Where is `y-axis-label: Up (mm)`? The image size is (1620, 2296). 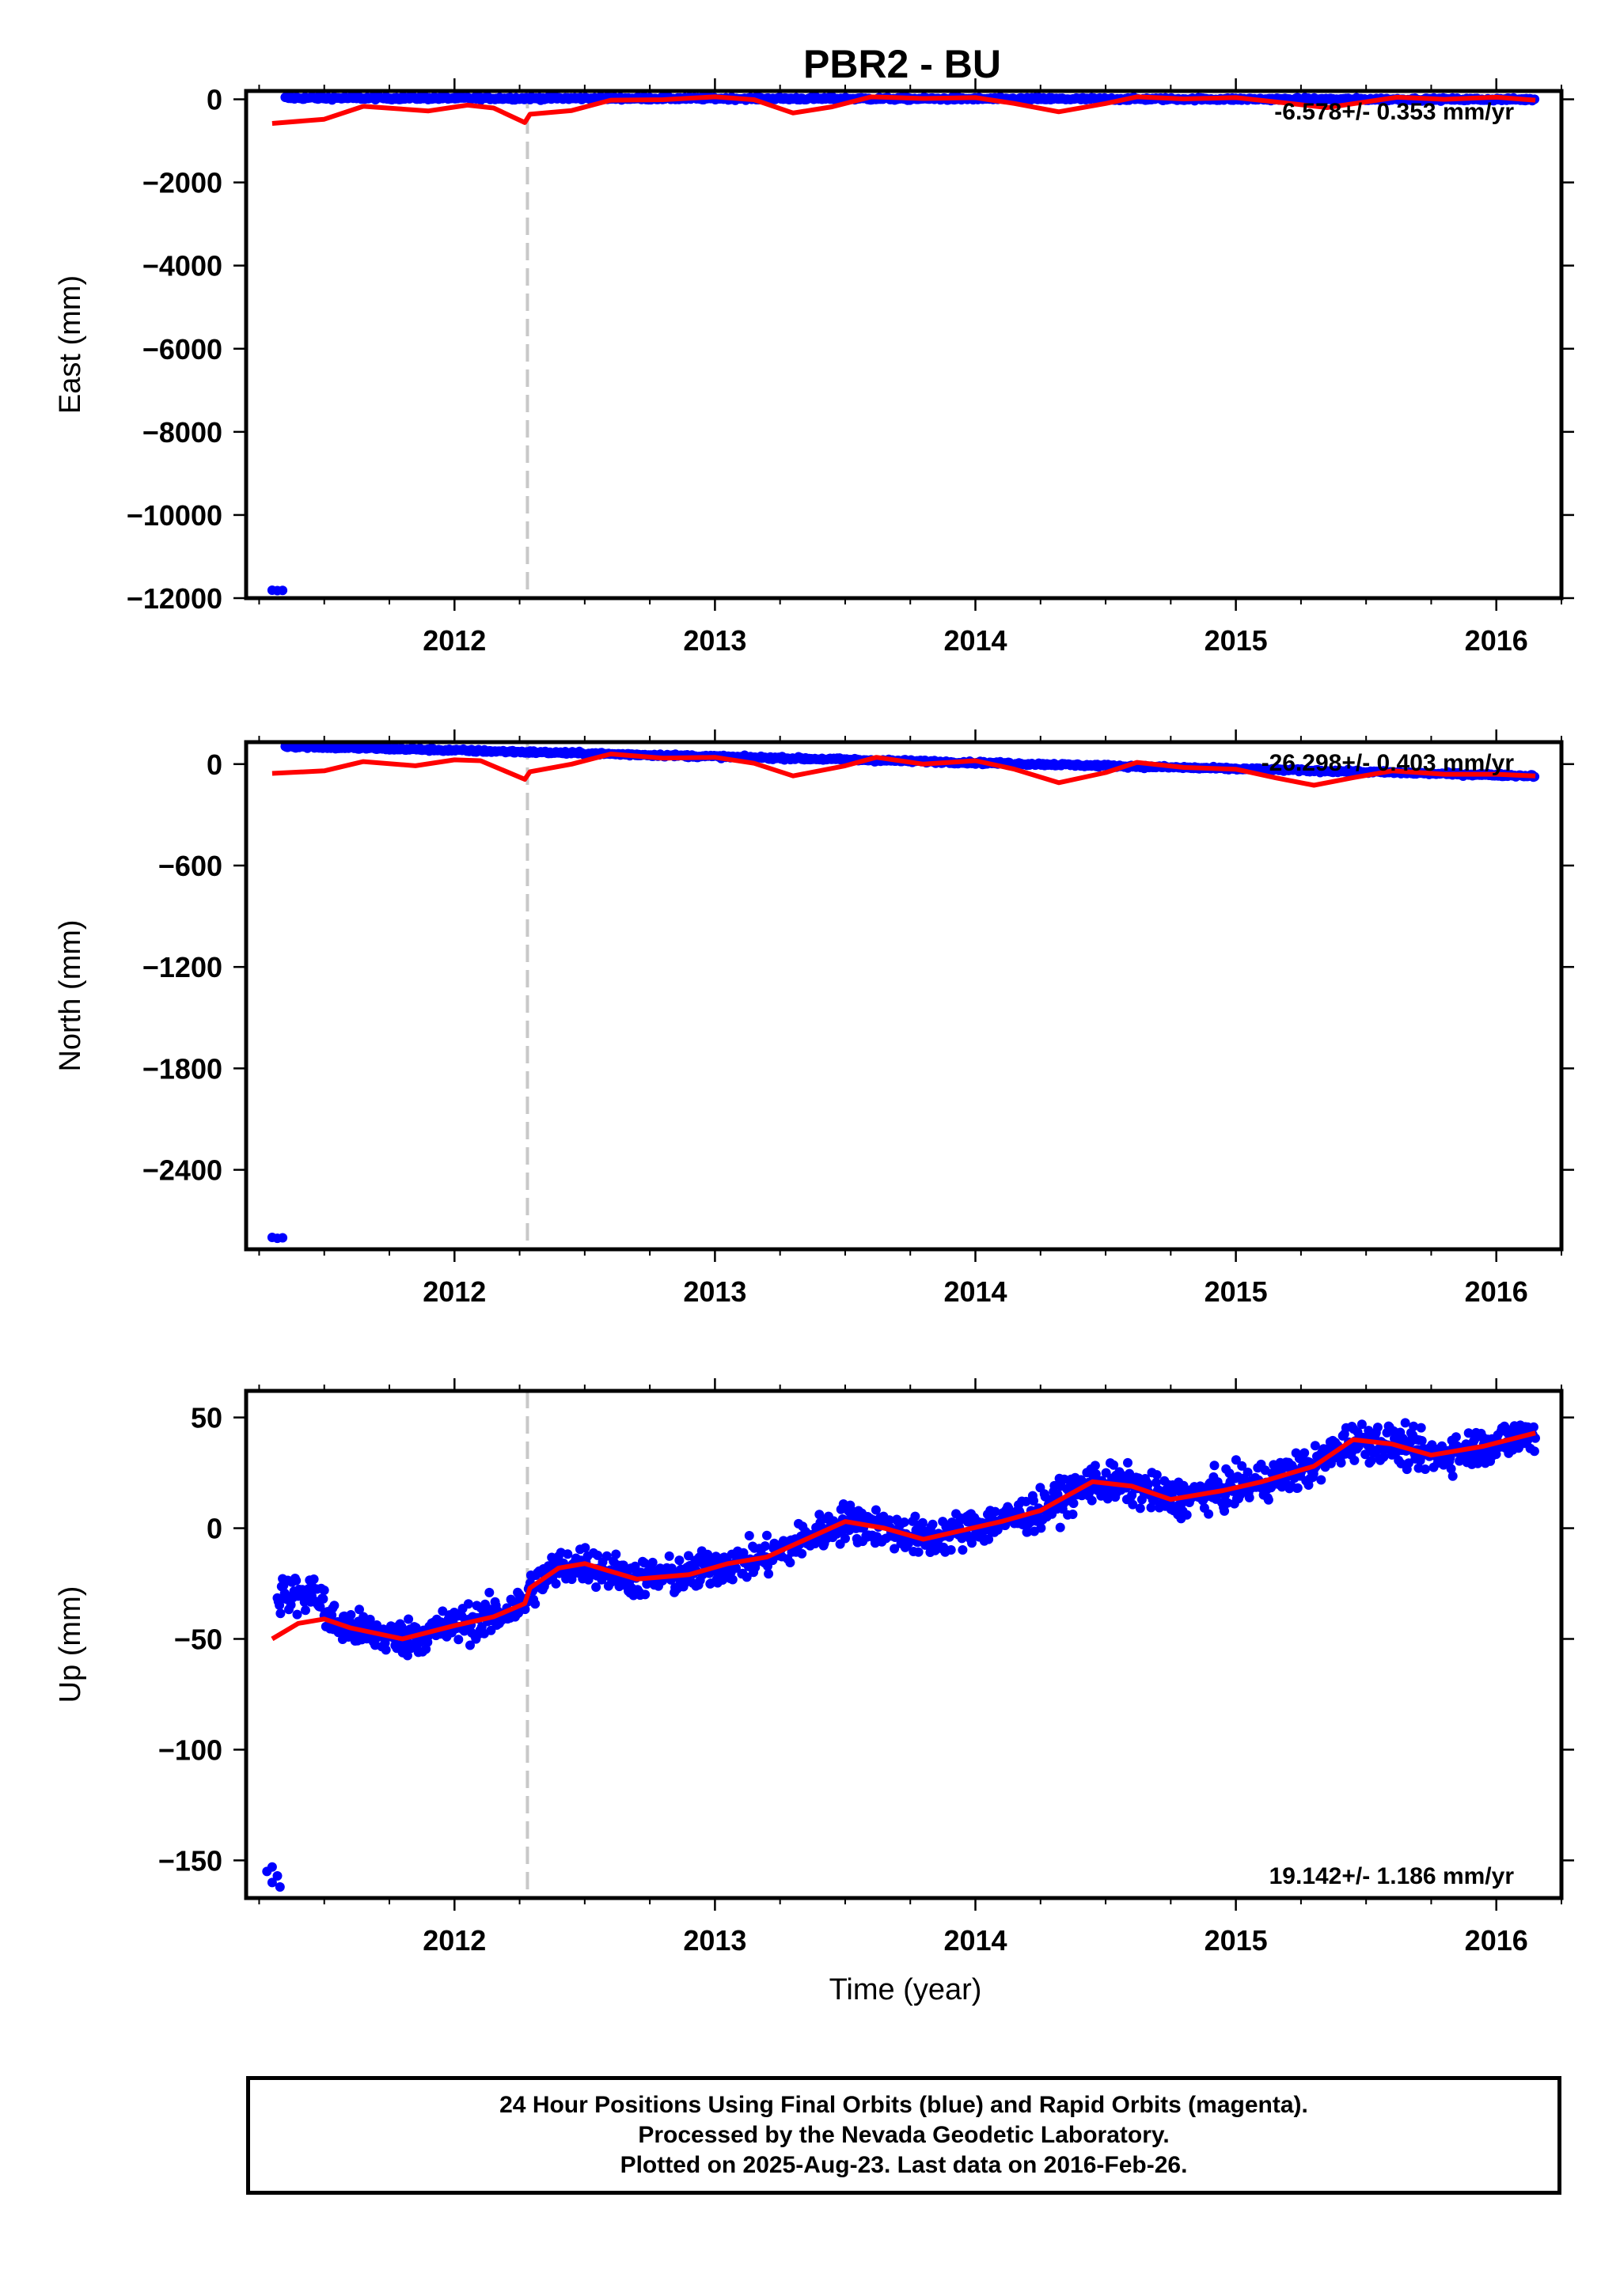 y-axis-label: Up (mm) is located at coordinates (70, 1645).